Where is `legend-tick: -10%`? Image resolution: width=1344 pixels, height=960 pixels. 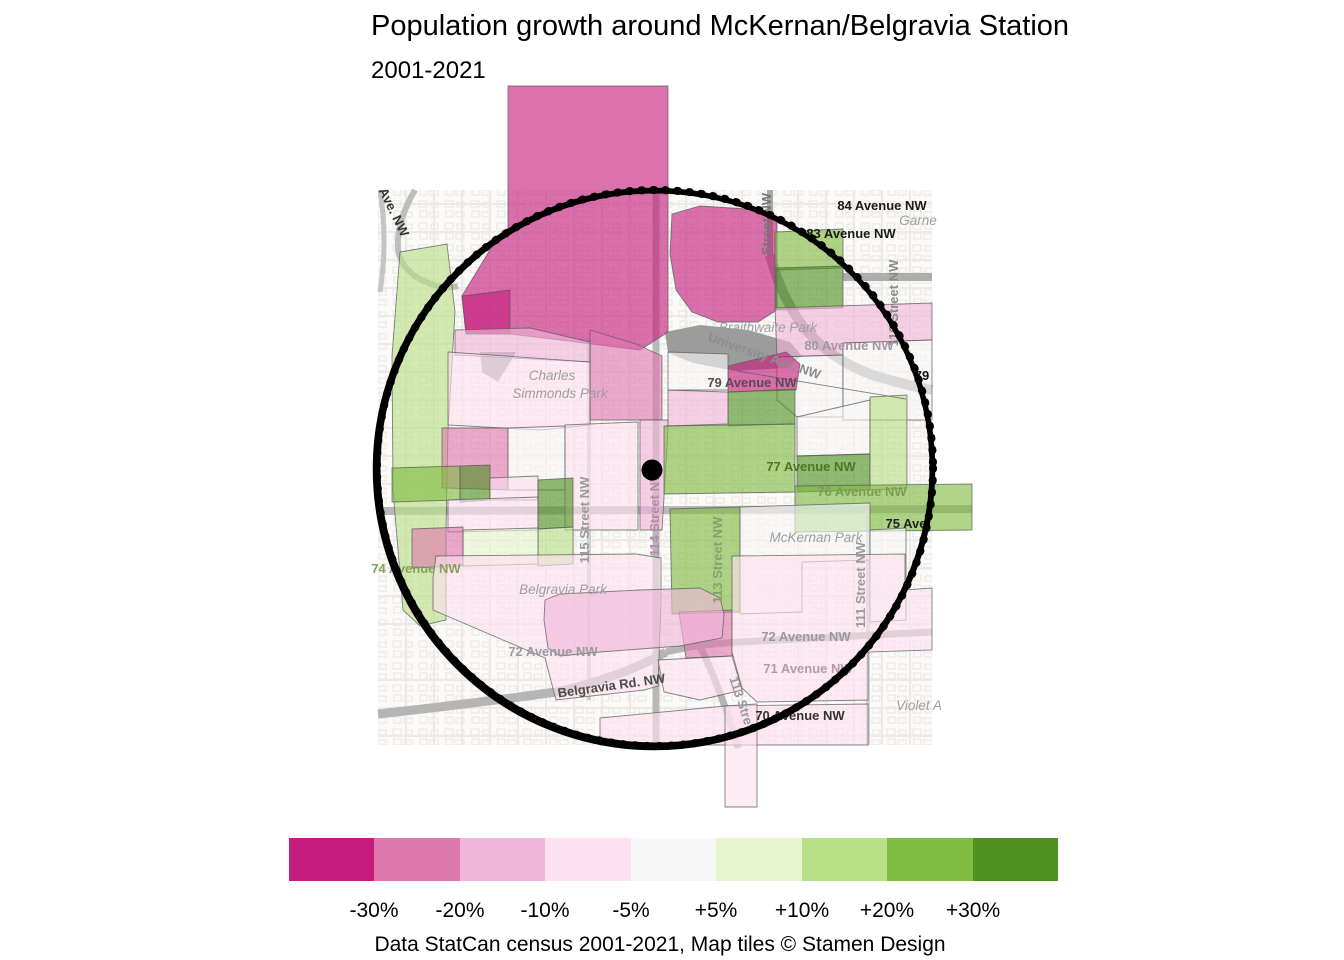
legend-tick: -10% is located at coordinates (545, 910).